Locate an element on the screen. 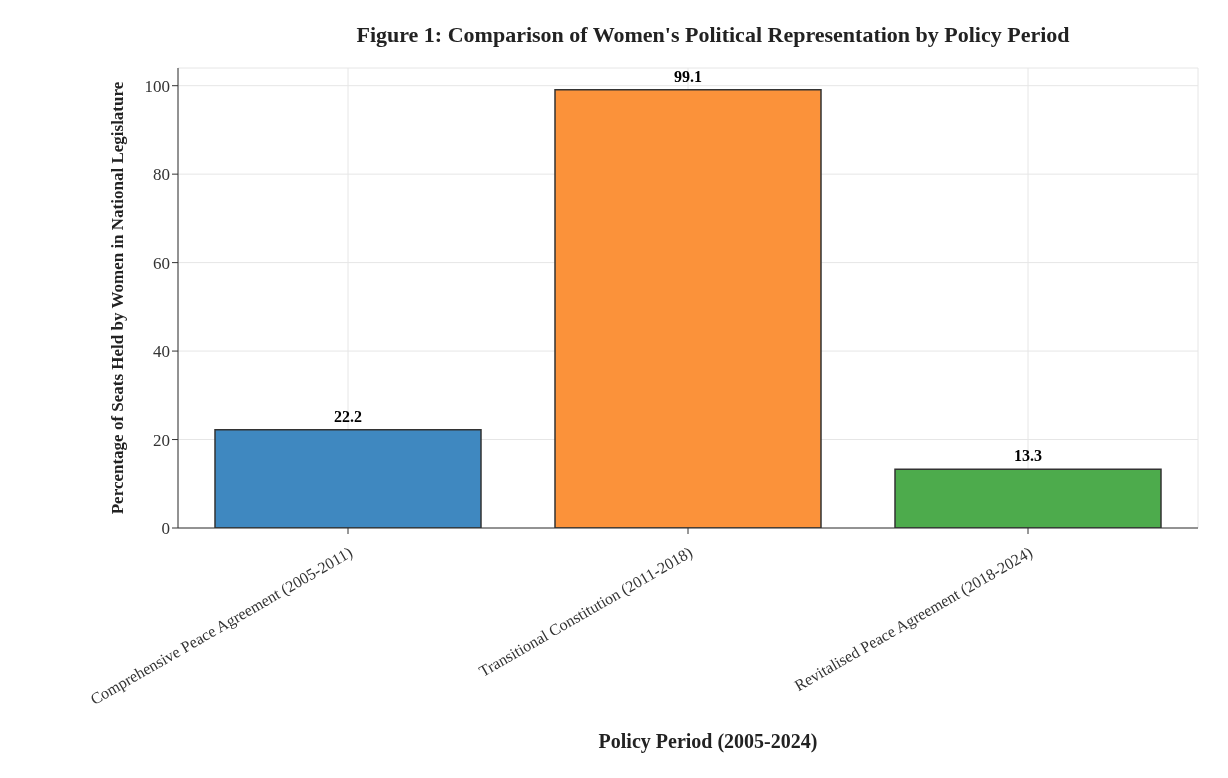 This screenshot has height=778, width=1228. y-tick-label: 20 is located at coordinates (161, 440).